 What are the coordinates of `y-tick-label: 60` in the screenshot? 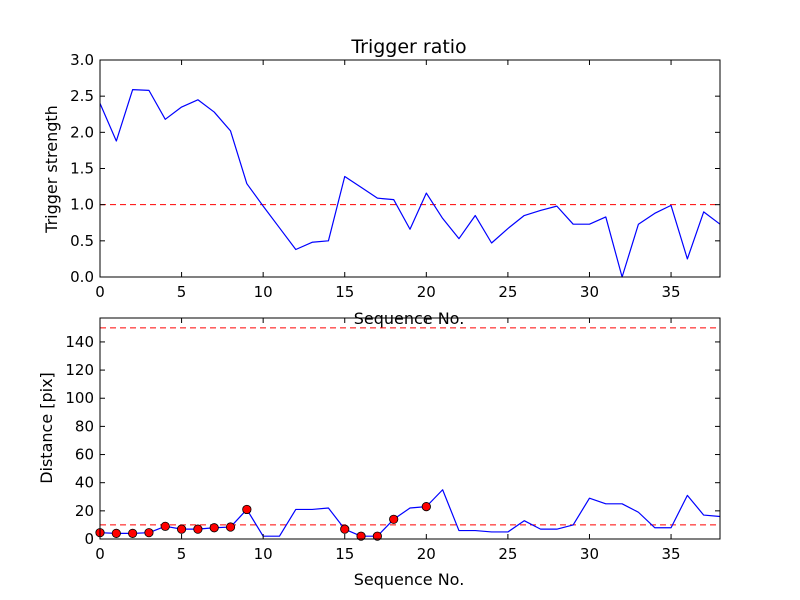 It's located at (84, 455).